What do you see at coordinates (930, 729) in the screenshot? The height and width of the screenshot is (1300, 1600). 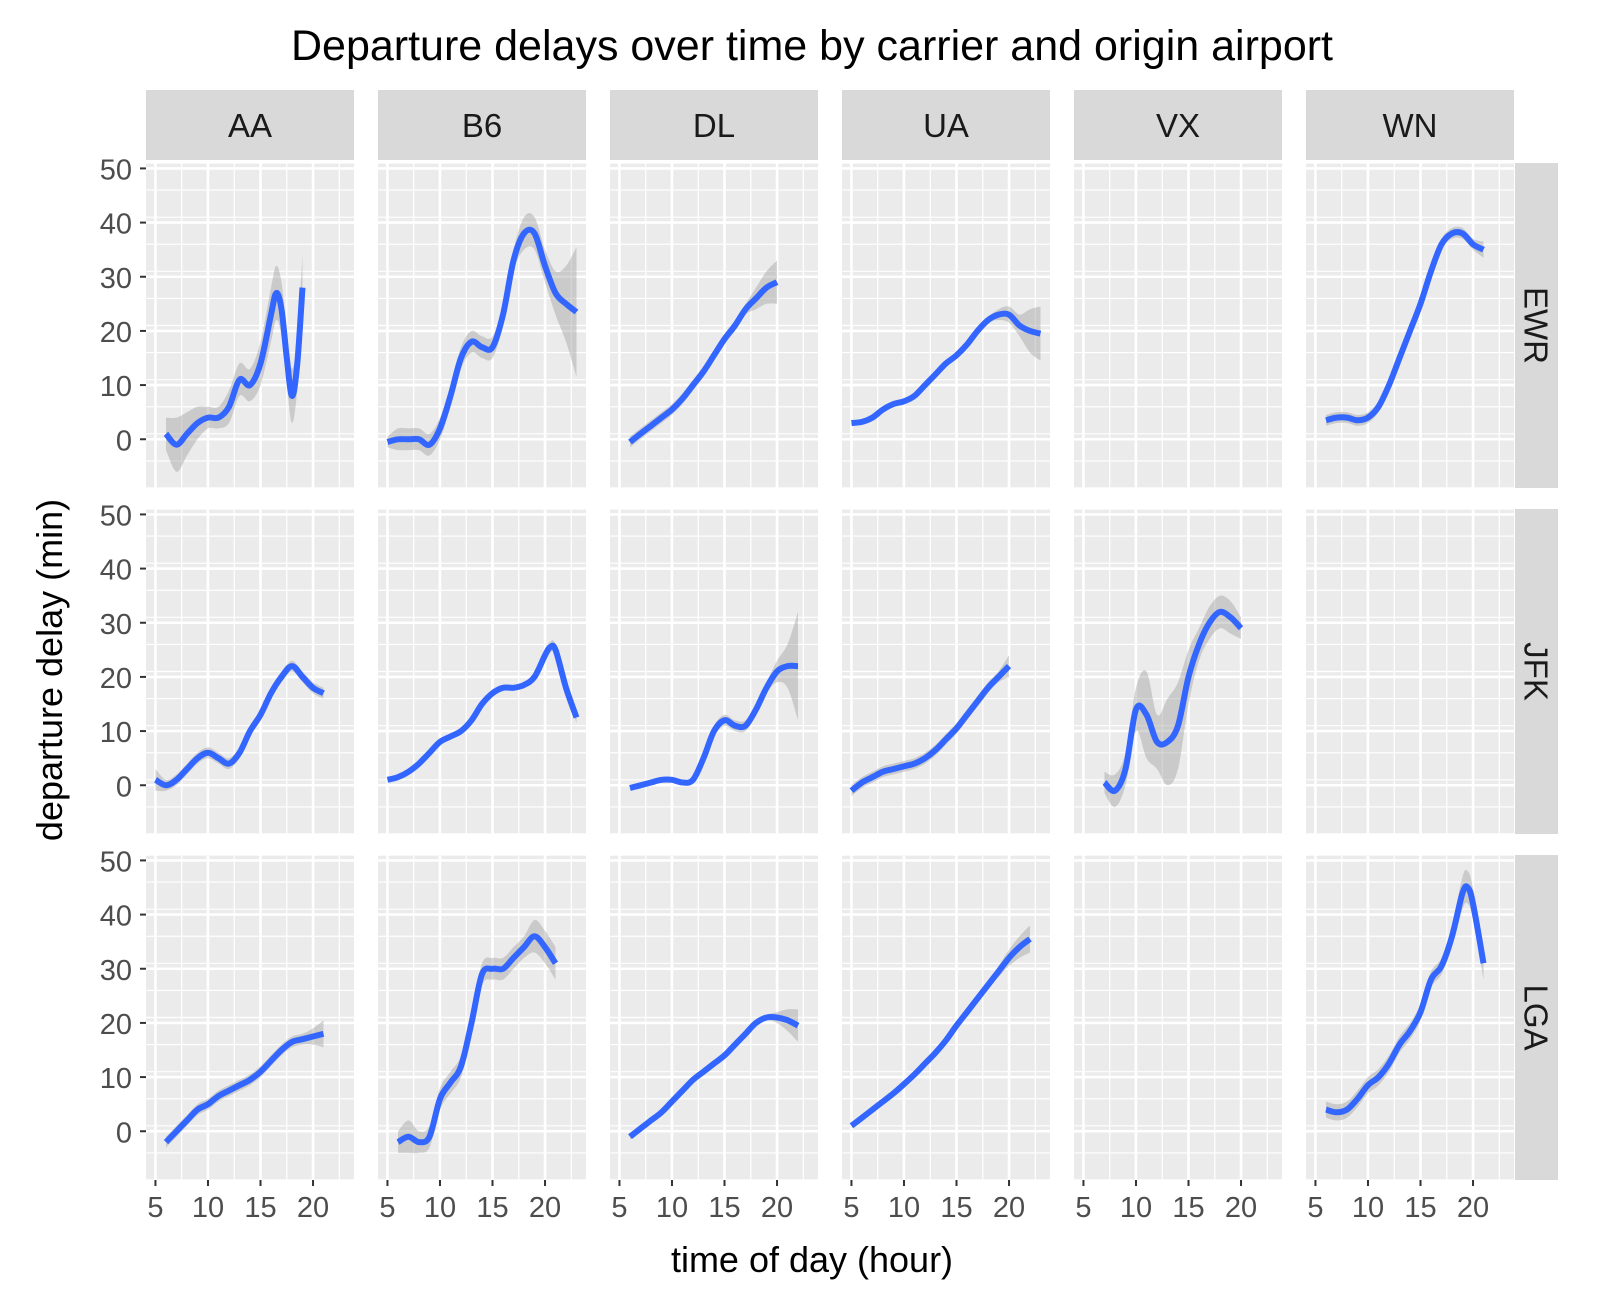 I see `series-line-ua-jfk` at bounding box center [930, 729].